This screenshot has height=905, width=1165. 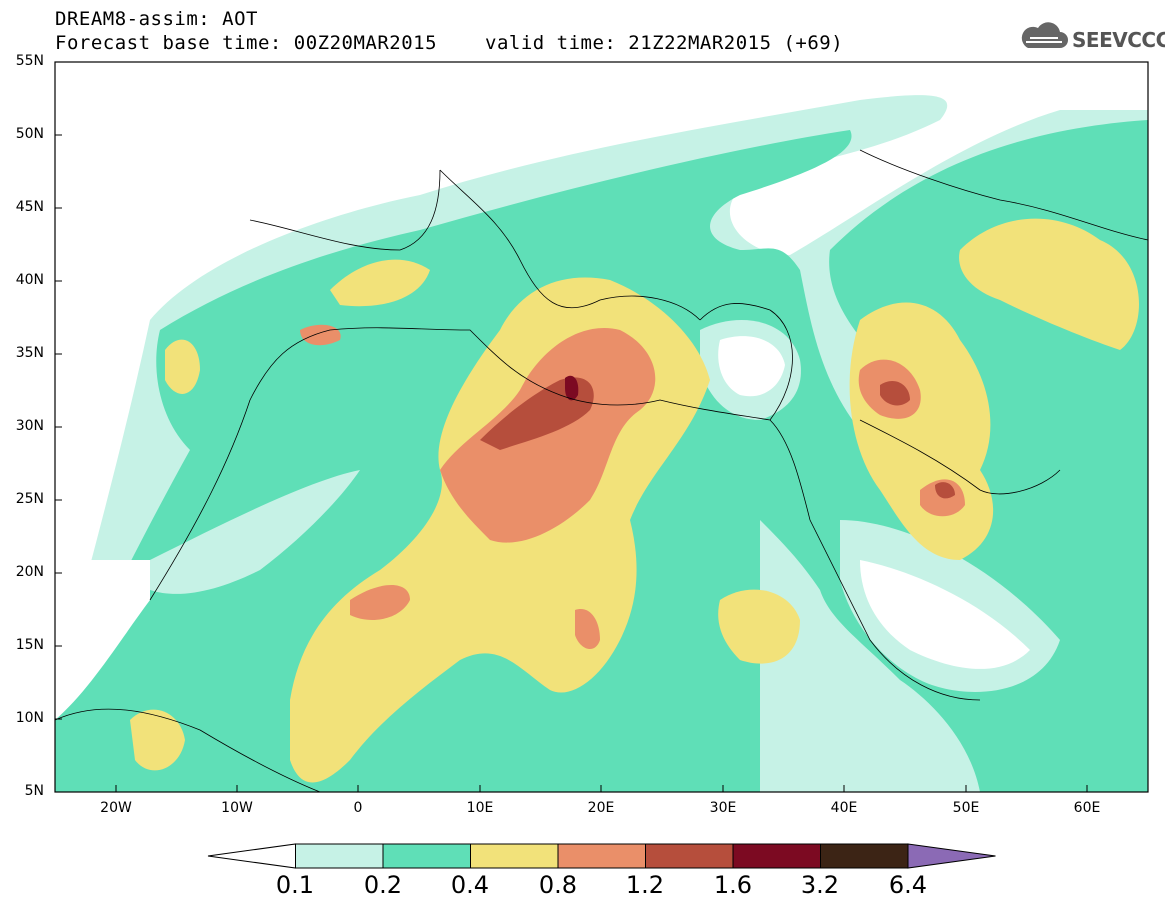 I want to click on logo-text: SEEVCCC, so click(x=1118, y=40).